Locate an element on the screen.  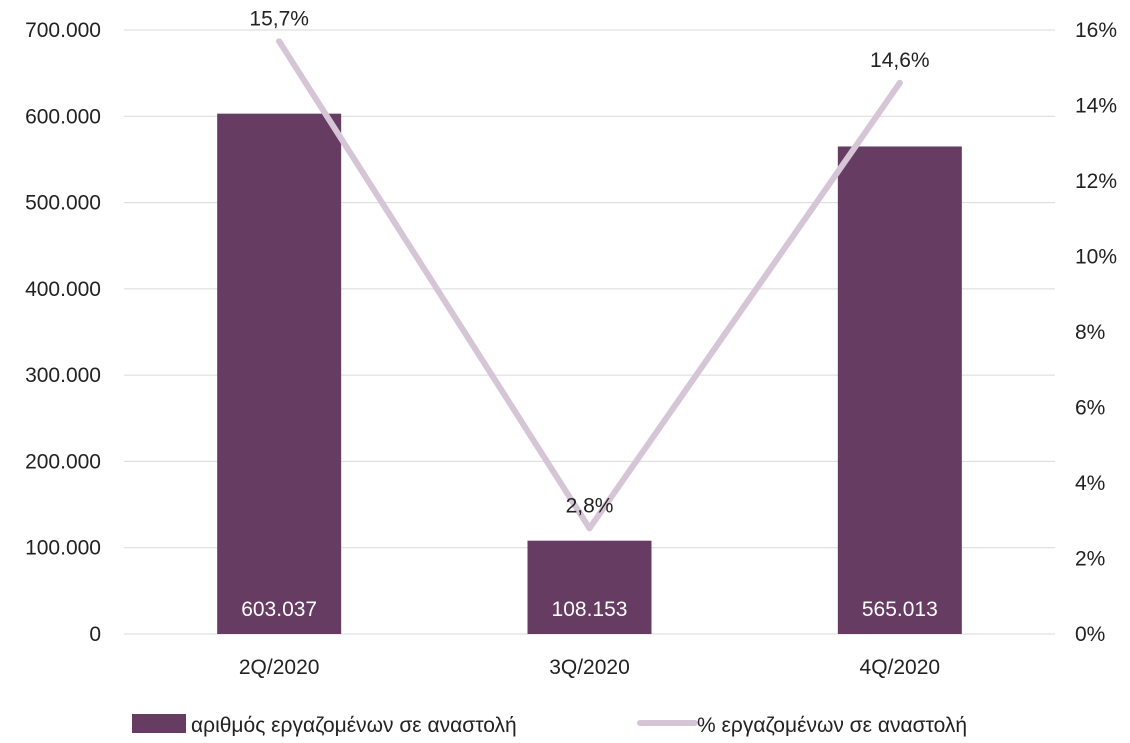
y-right-tick-label: 12% is located at coordinates (1096, 181).